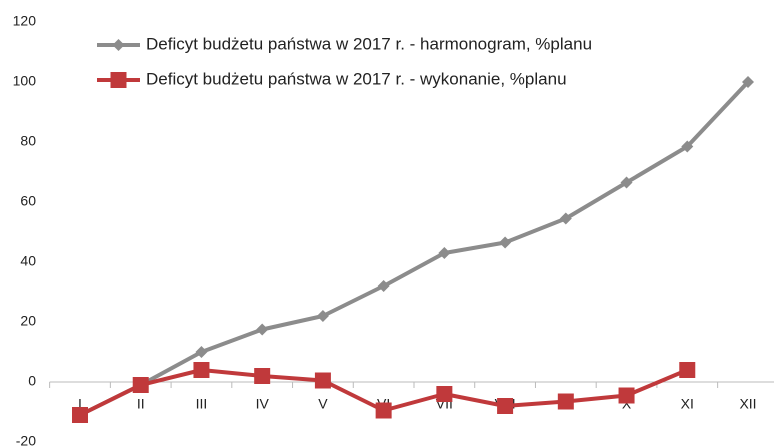  I want to click on y-tick-label: 120, so click(25, 21).